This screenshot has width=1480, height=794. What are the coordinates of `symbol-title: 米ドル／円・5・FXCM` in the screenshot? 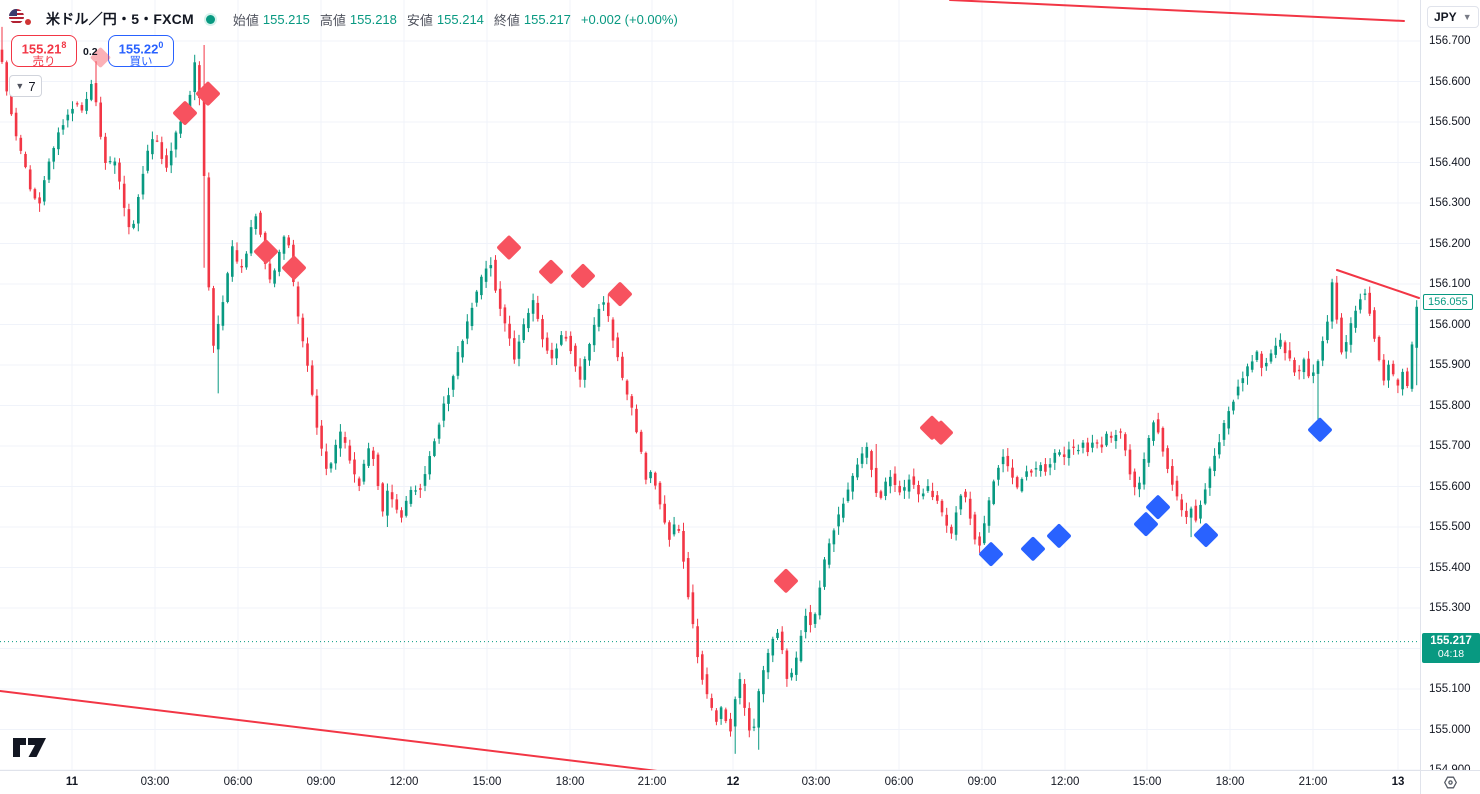 It's located at (120, 19).